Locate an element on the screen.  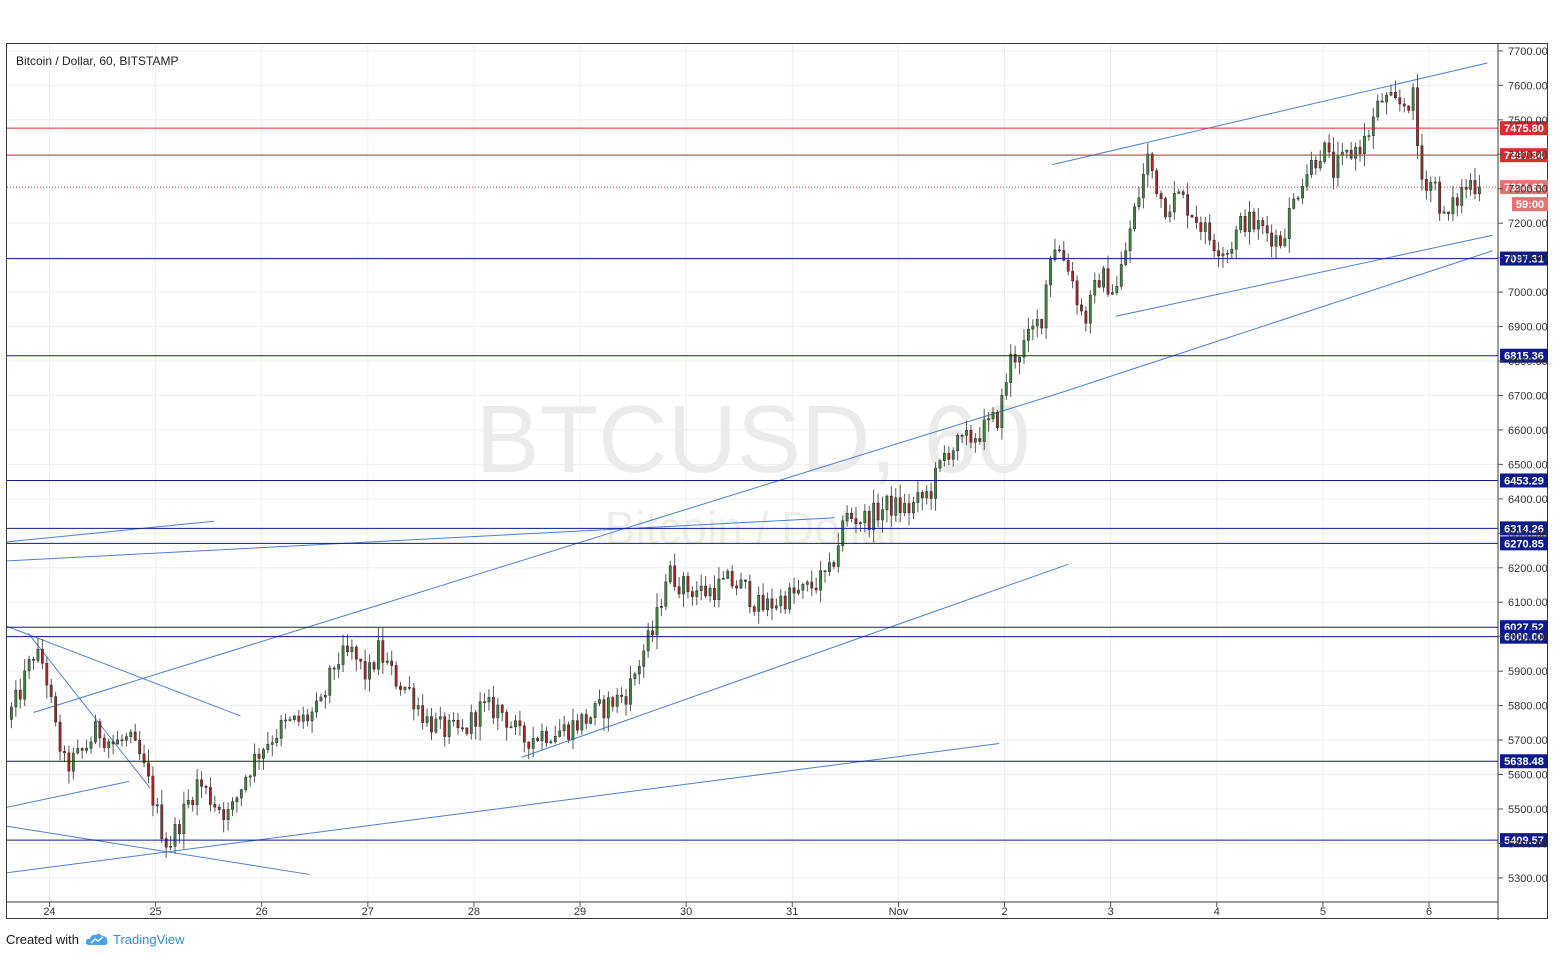
price-tick-label: 7100.00 is located at coordinates (1528, 259).